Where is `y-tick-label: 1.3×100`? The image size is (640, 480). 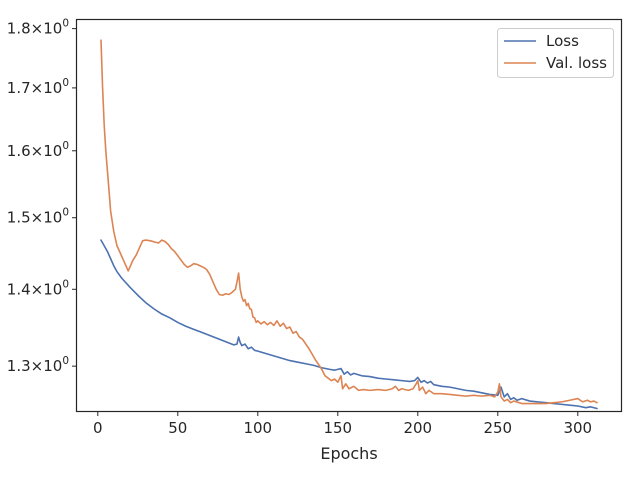
y-tick-label: 1.3×100 is located at coordinates (38, 365).